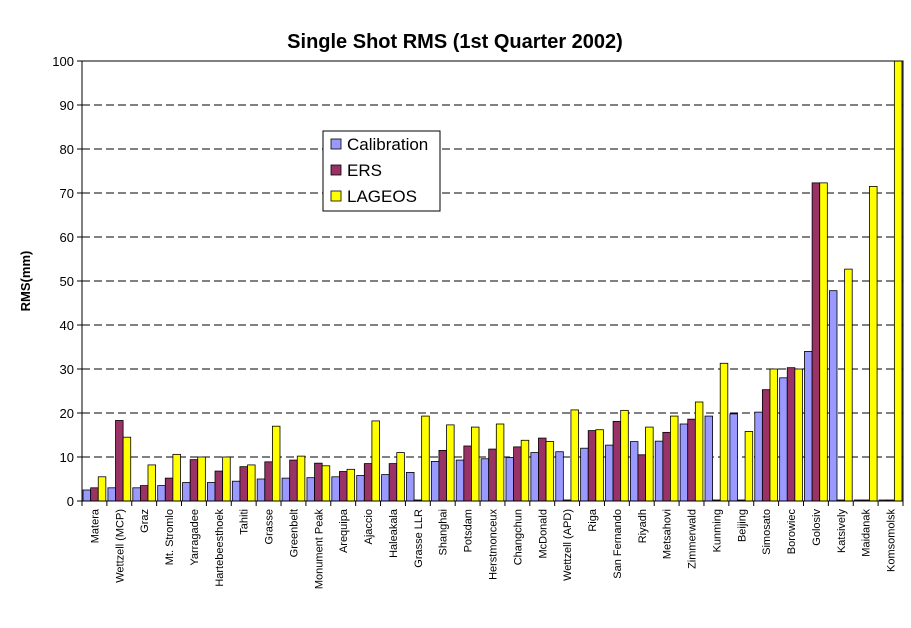 The height and width of the screenshot is (628, 911). What do you see at coordinates (817, 527) in the screenshot?
I see `x-tick-label: Golosiv` at bounding box center [817, 527].